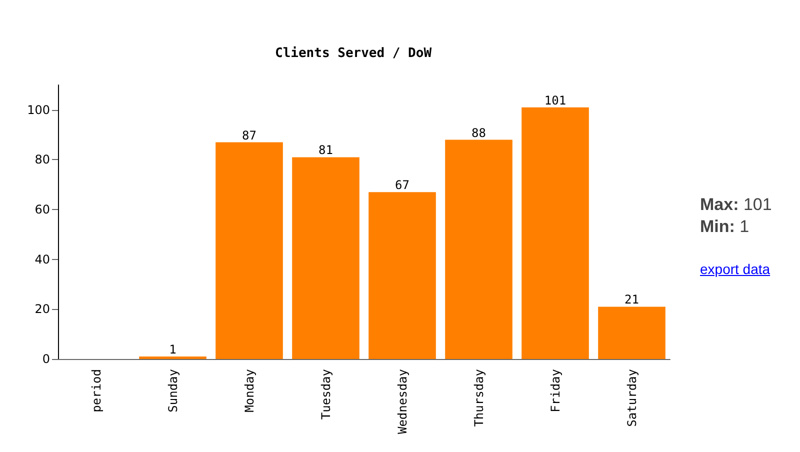  I want to click on x-tick-label: Monday, so click(249, 390).